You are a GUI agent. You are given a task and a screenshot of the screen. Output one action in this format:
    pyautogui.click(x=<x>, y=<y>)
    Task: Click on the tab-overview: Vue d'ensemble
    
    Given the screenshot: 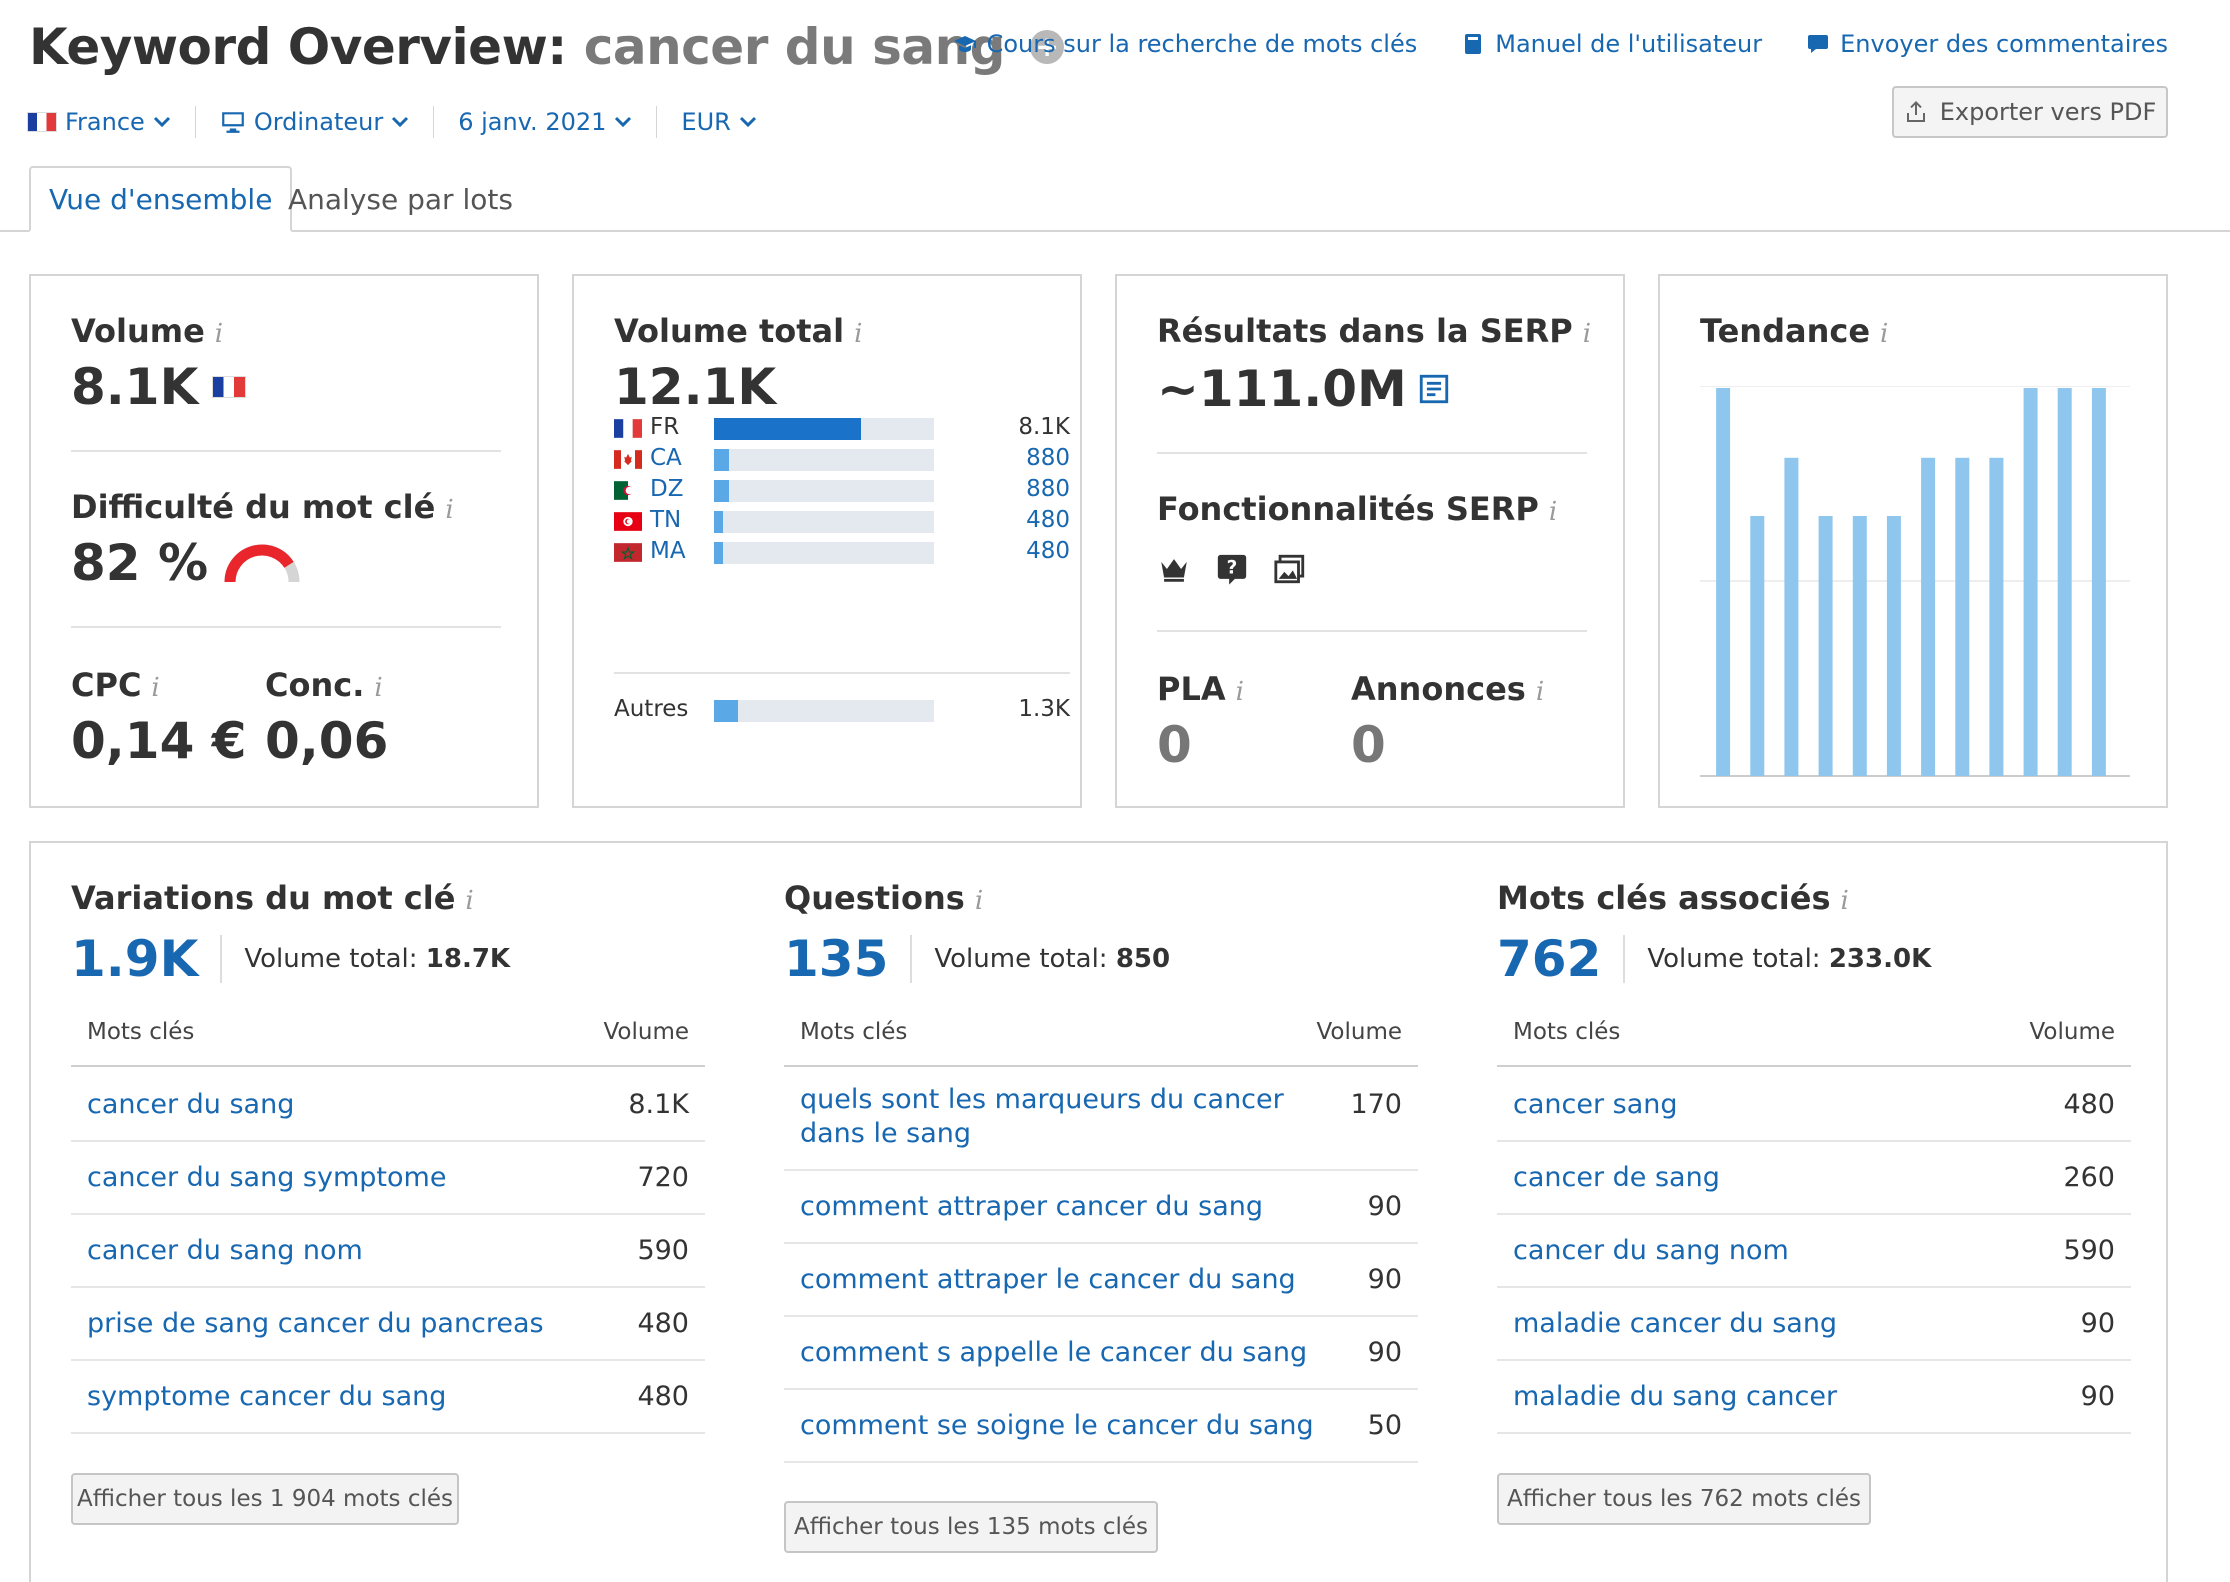 What is the action you would take?
    pyautogui.click(x=161, y=199)
    